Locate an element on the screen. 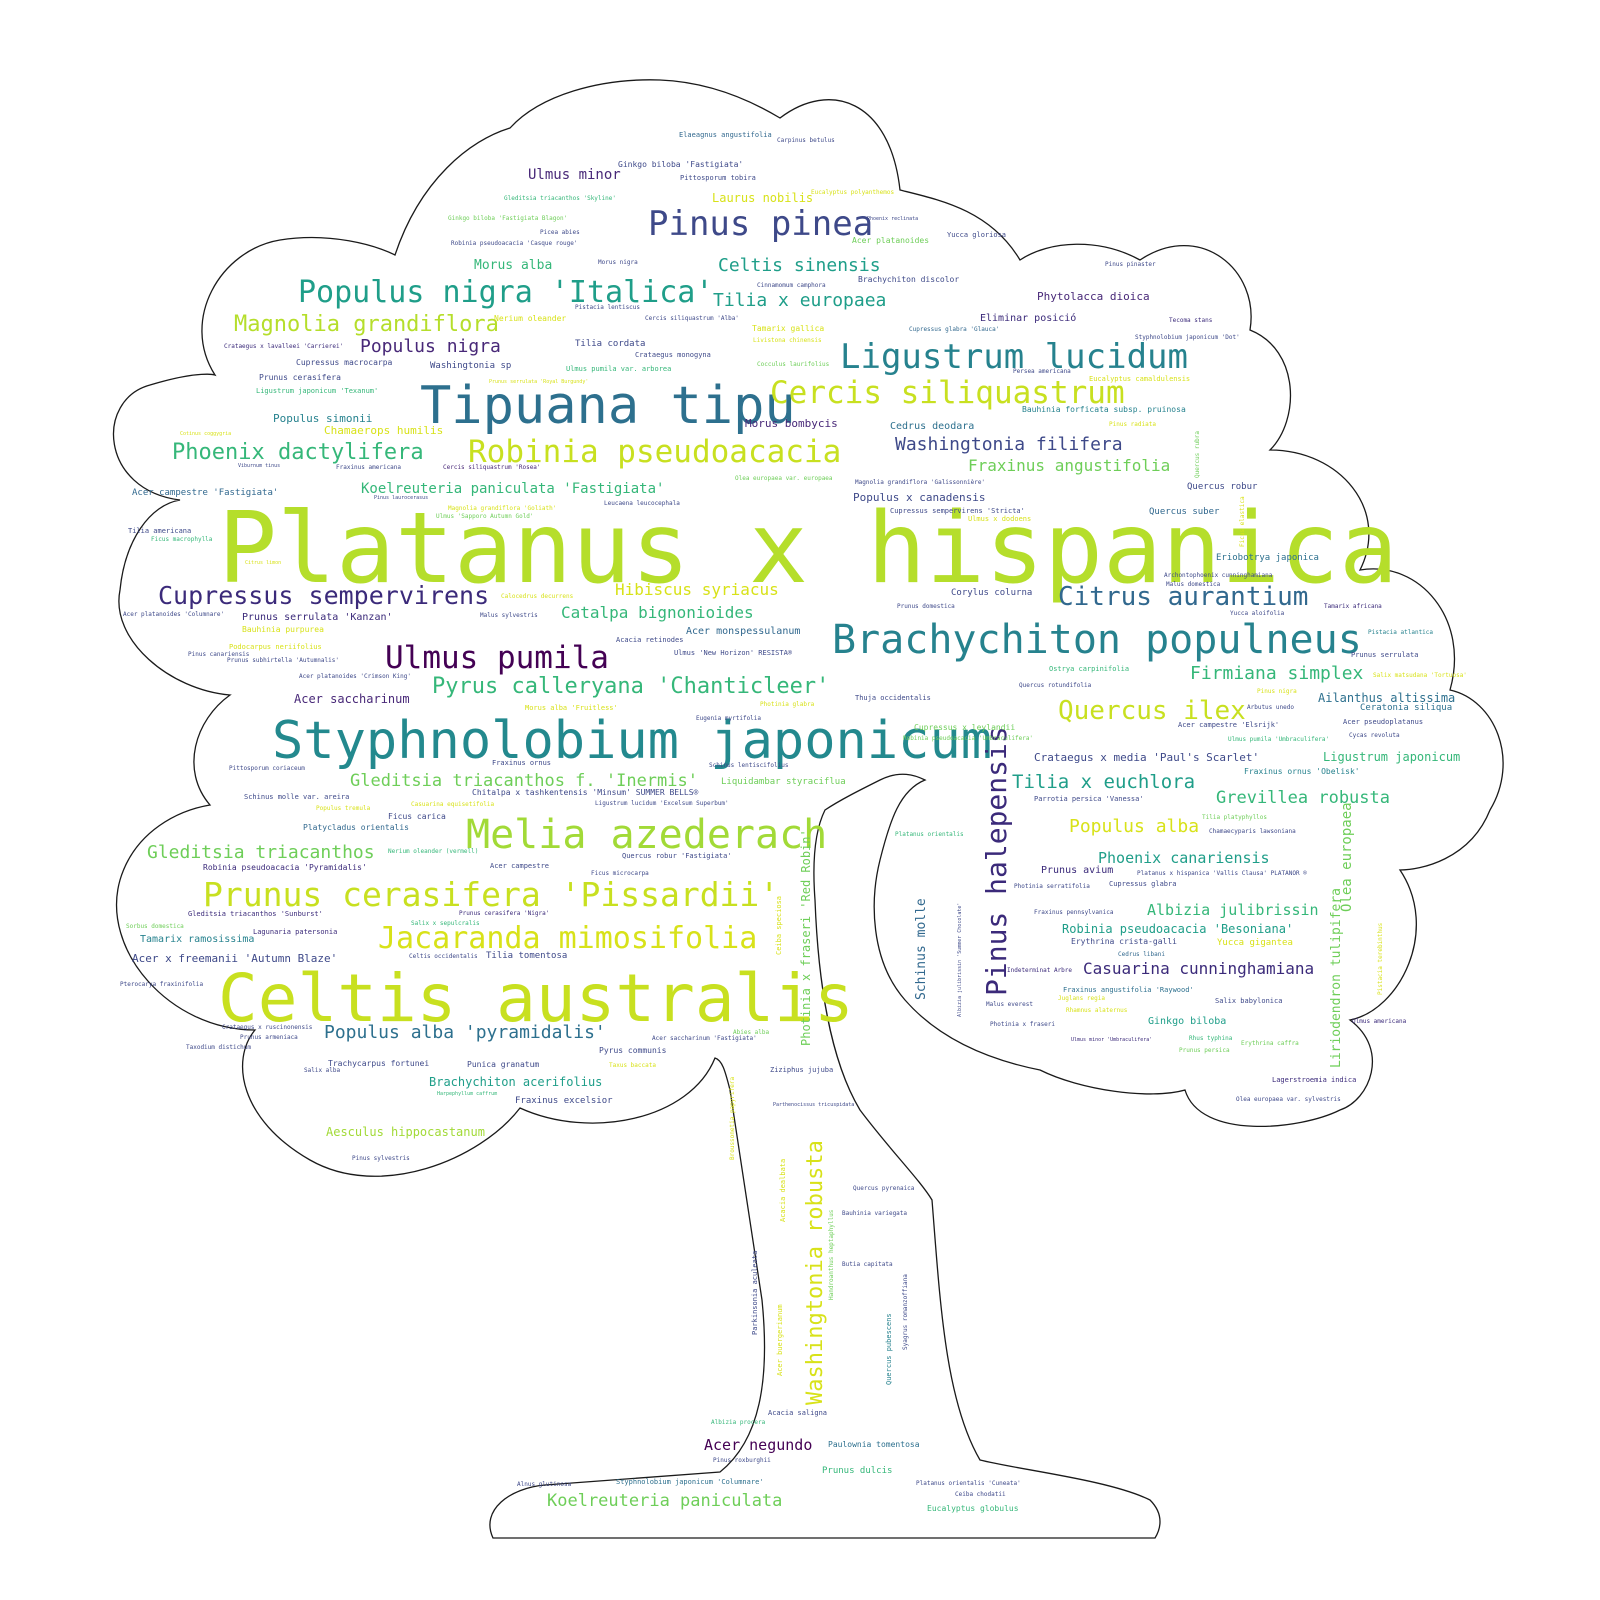 This screenshot has height=1600, width=1600. word: Styphnolobium japonicum 'Columnare' is located at coordinates (690, 1482).